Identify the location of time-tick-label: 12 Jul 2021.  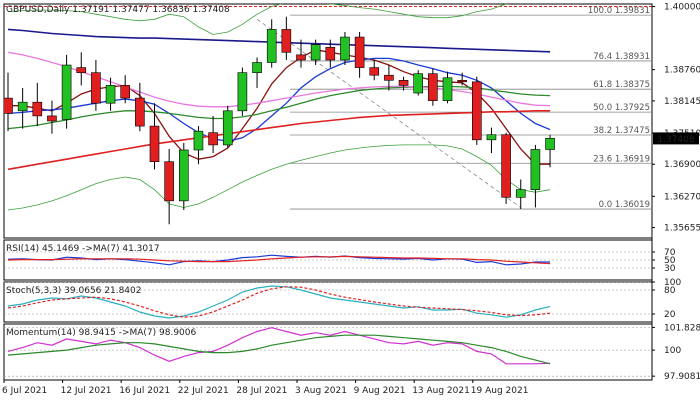
(86, 391).